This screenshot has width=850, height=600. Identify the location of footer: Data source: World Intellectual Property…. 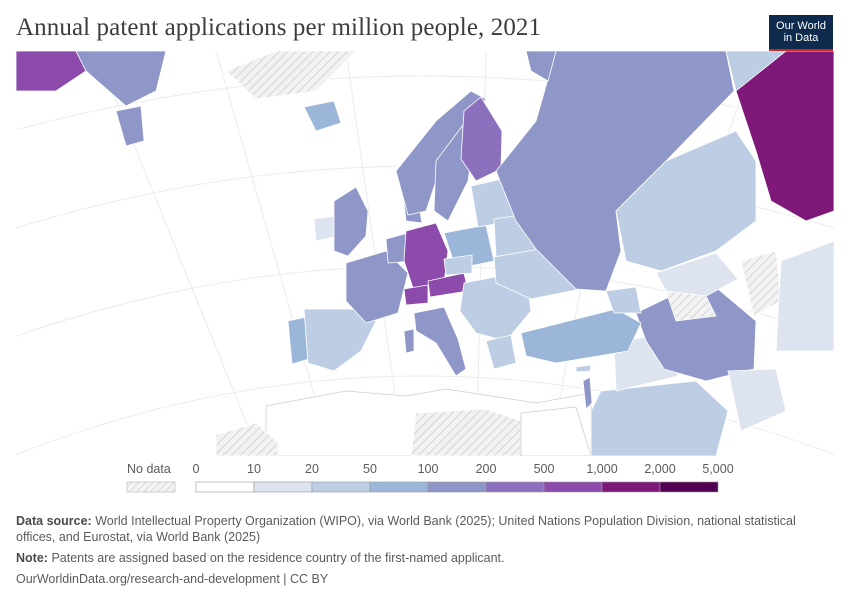
(423, 550).